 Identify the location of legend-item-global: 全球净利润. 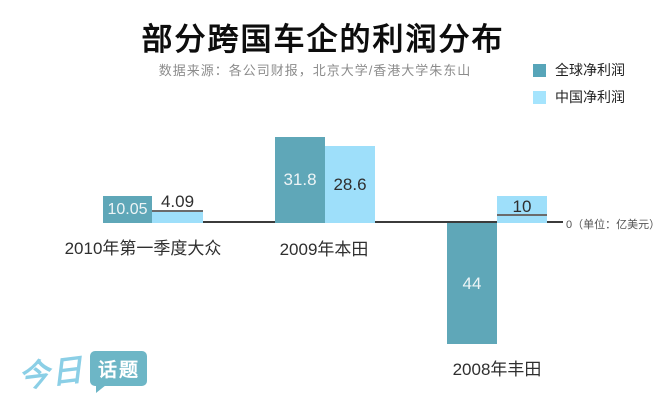
(579, 70).